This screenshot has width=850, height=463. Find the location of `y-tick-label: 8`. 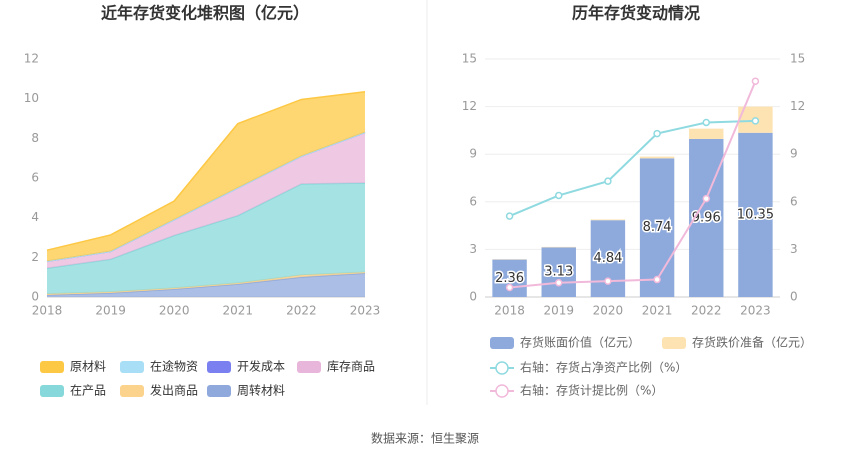

y-tick-label: 8 is located at coordinates (35, 138).